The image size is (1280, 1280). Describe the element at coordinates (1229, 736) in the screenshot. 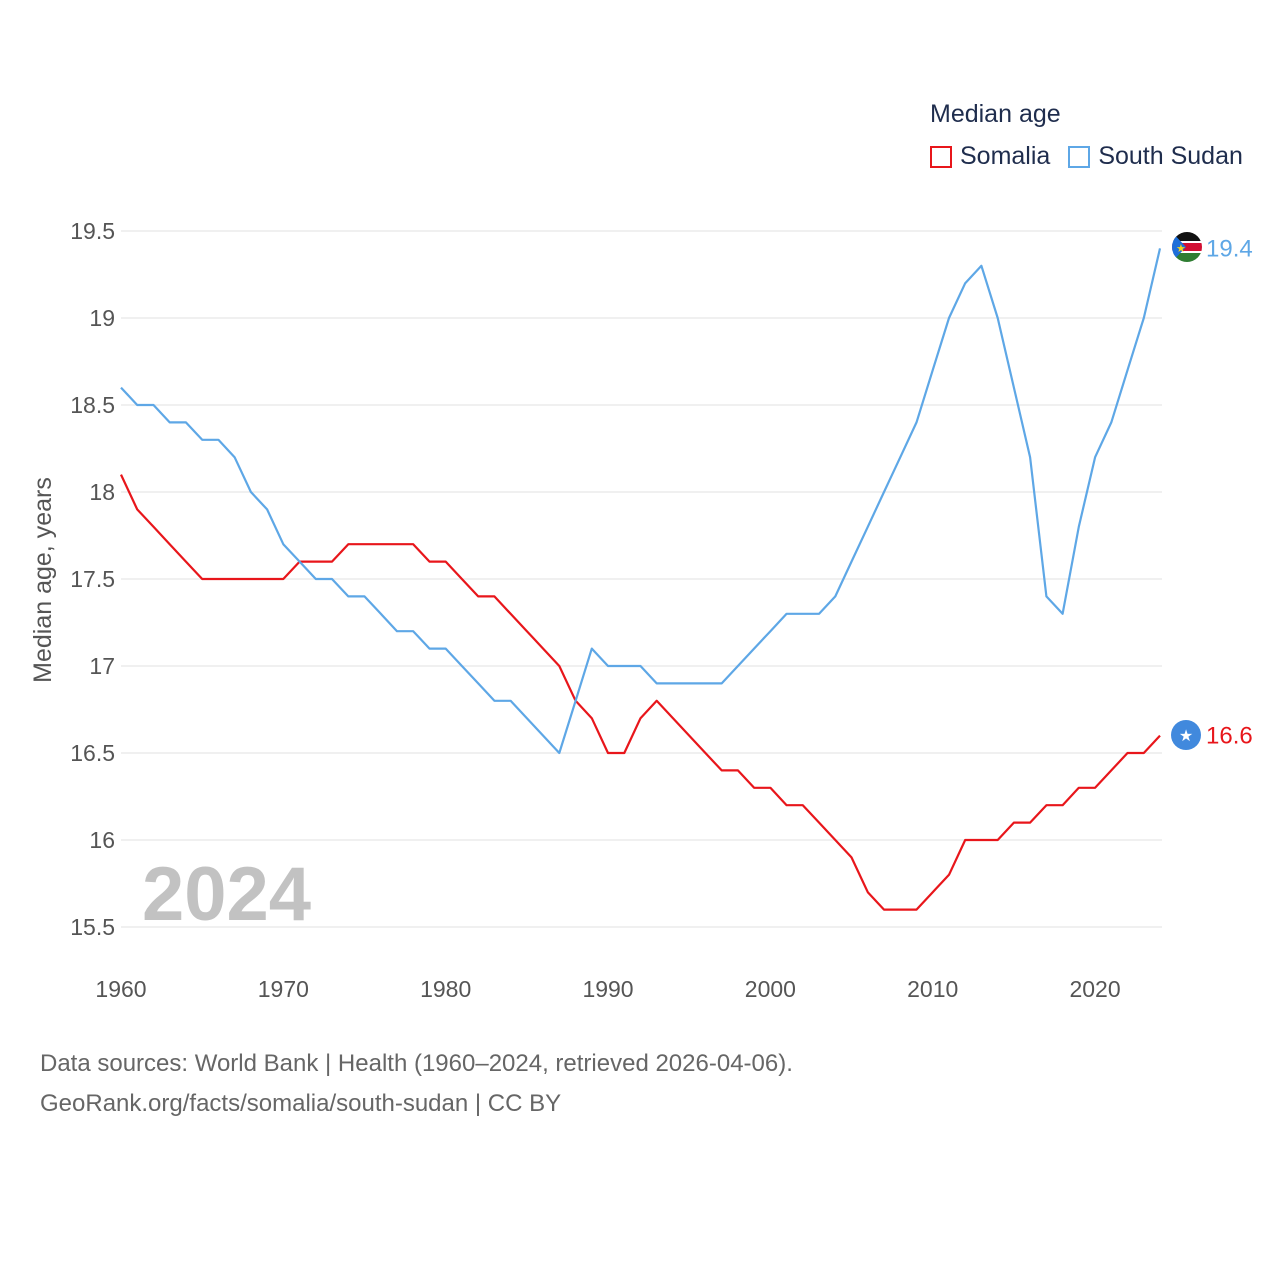

I see `end-label-somalia: 16.6` at that location.